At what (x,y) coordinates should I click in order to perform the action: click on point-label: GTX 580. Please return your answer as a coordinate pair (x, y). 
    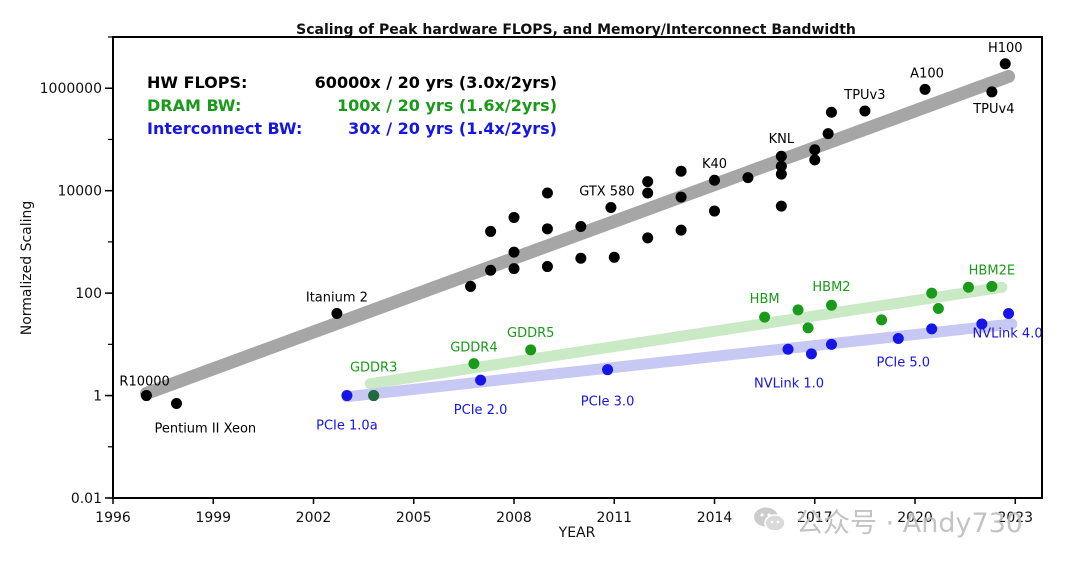
    Looking at the image, I should click on (606, 191).